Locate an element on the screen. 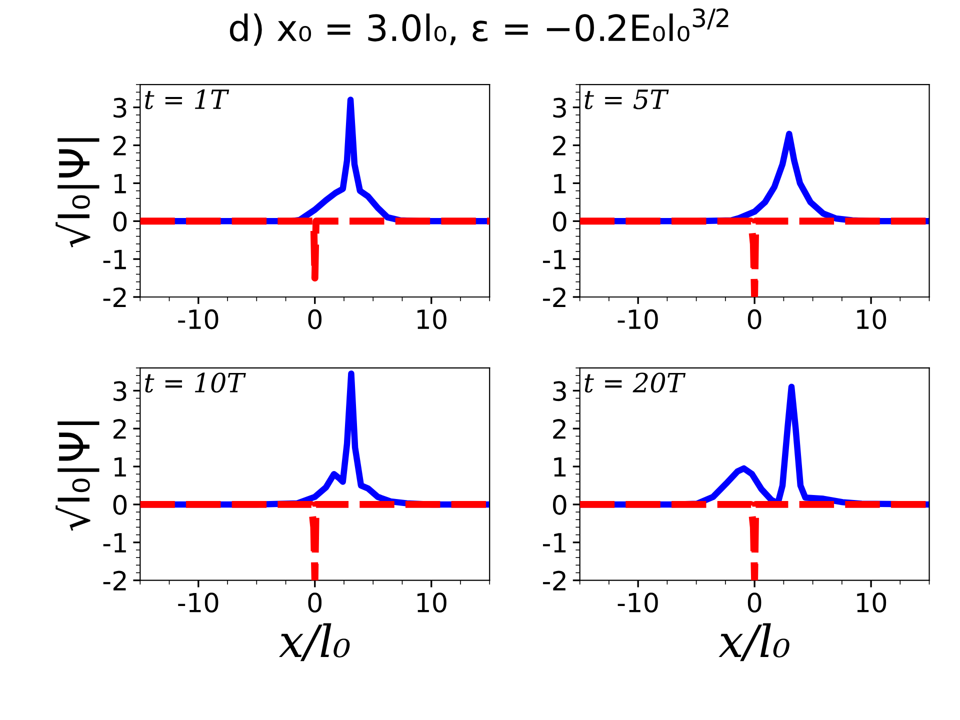 This screenshot has height=720, width=960. annotation: t = 20T is located at coordinates (635, 382).